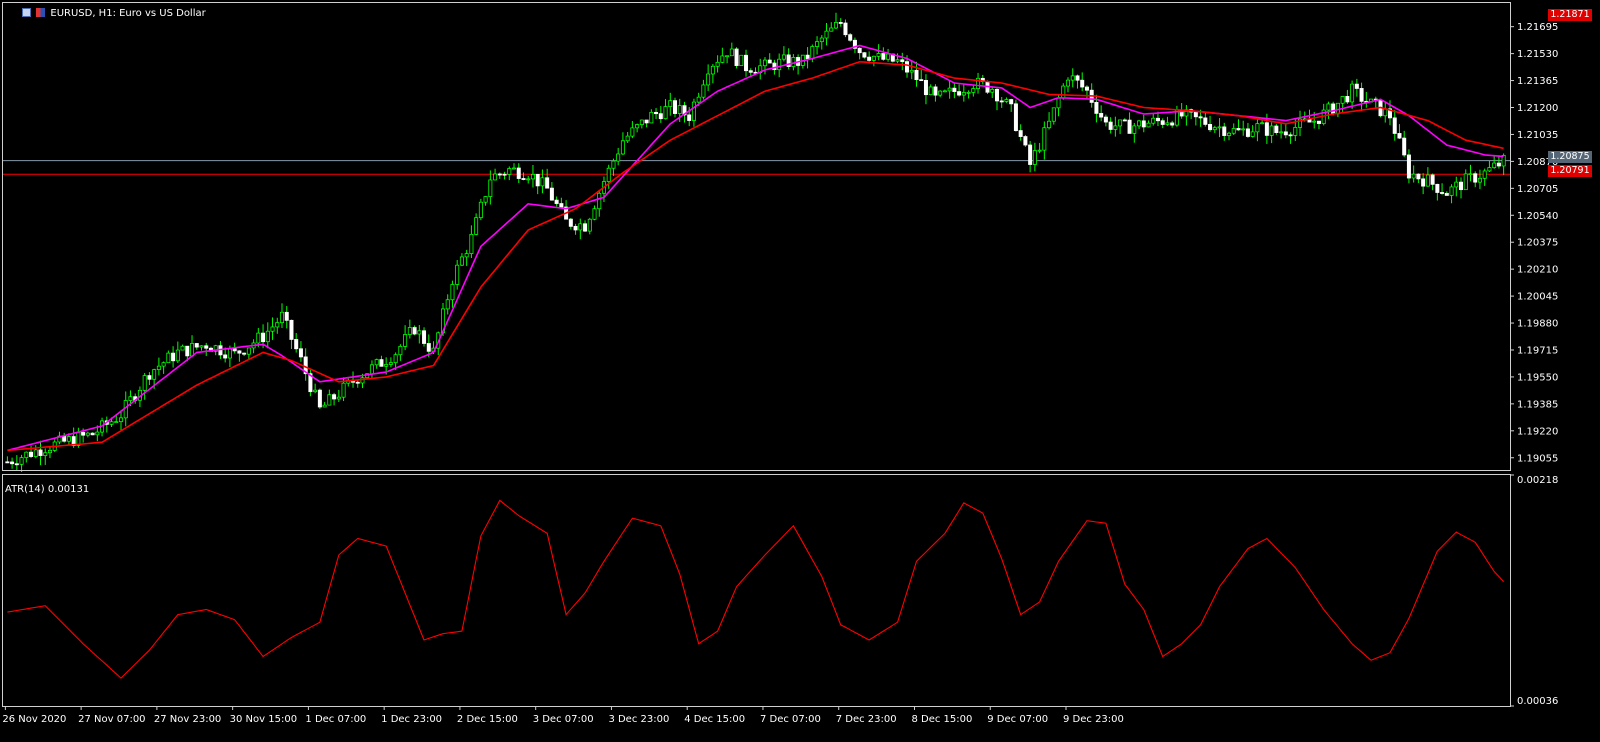 This screenshot has width=1600, height=742. I want to click on y-tick-label: 1.21365, so click(1537, 81).